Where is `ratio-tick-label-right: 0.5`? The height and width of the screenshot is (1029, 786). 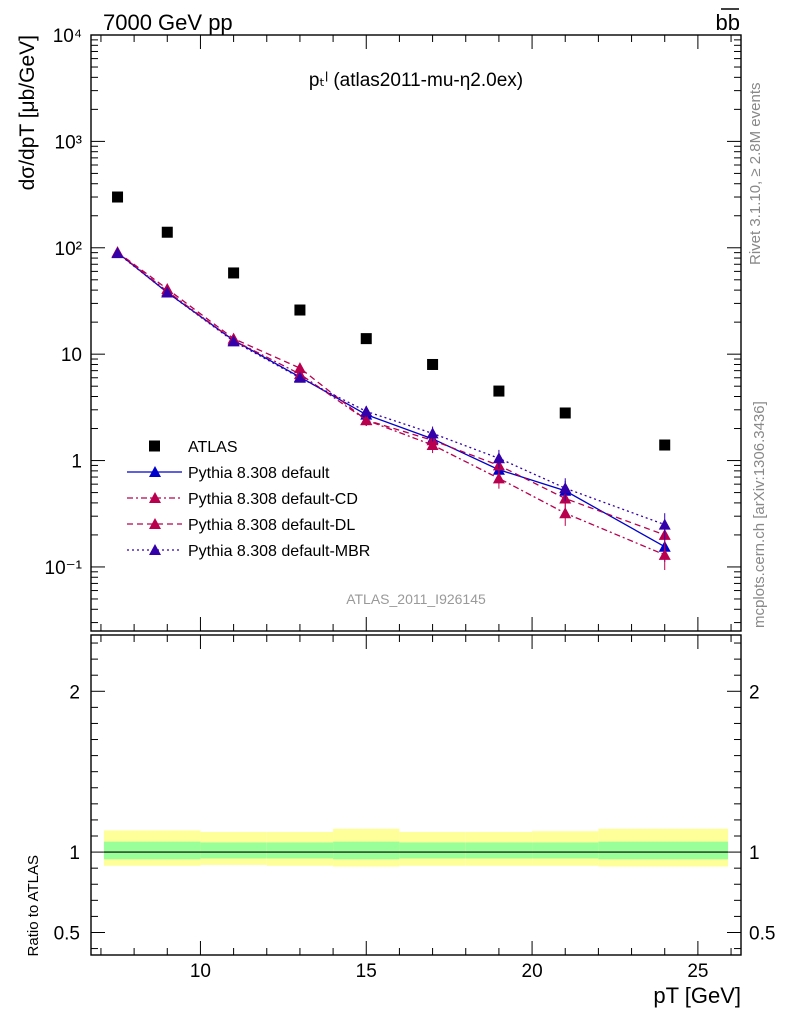
ratio-tick-label-right: 0.5 is located at coordinates (762, 933).